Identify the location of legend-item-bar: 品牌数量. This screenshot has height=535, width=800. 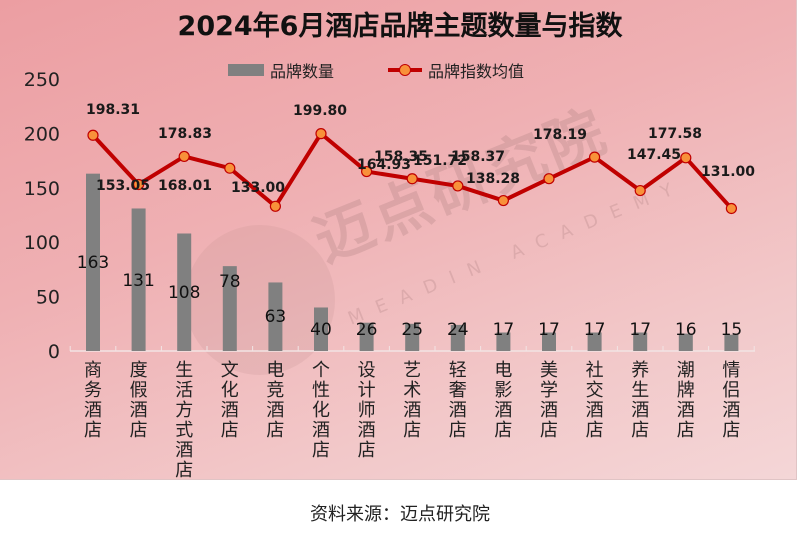
(281, 70).